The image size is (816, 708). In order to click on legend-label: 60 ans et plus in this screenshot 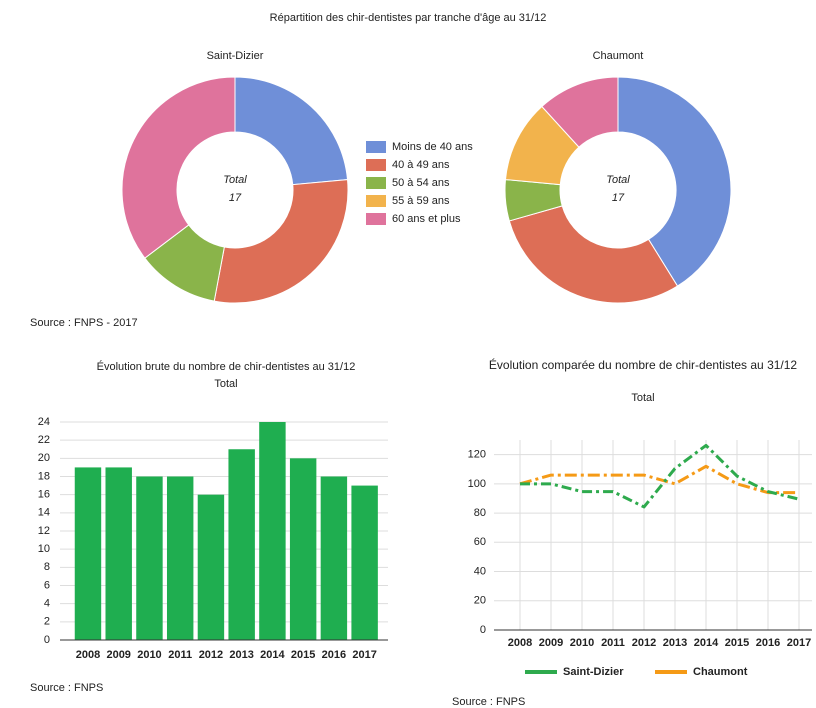, I will do `click(426, 219)`.